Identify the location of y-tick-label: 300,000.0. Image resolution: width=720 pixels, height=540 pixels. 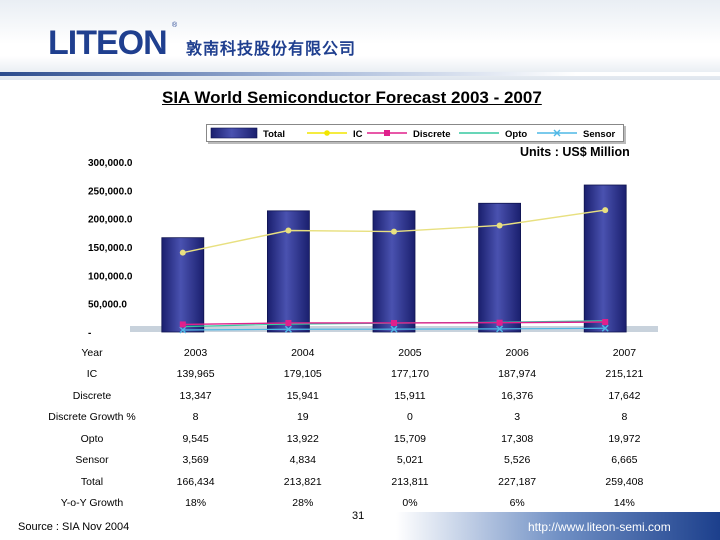
(110, 163).